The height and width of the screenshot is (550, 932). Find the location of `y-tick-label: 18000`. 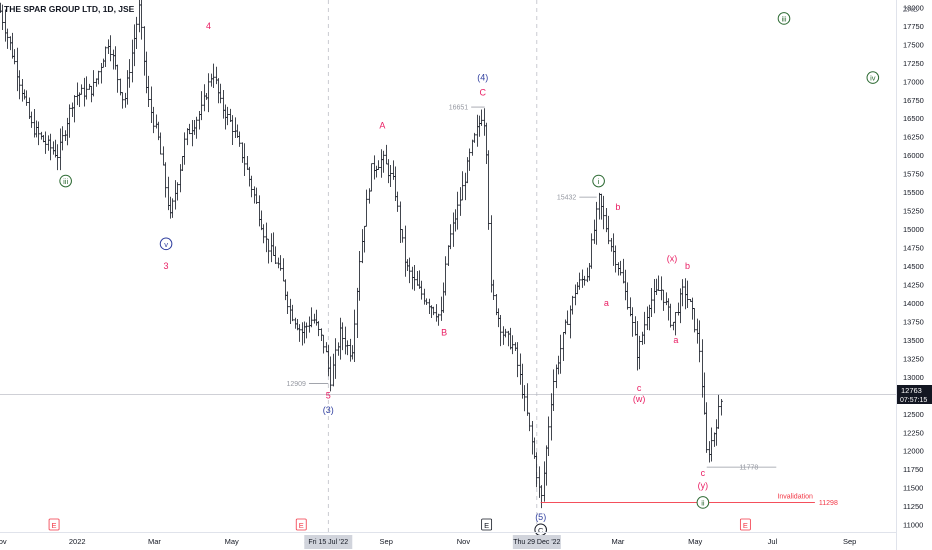

y-tick-label: 18000 is located at coordinates (913, 7).